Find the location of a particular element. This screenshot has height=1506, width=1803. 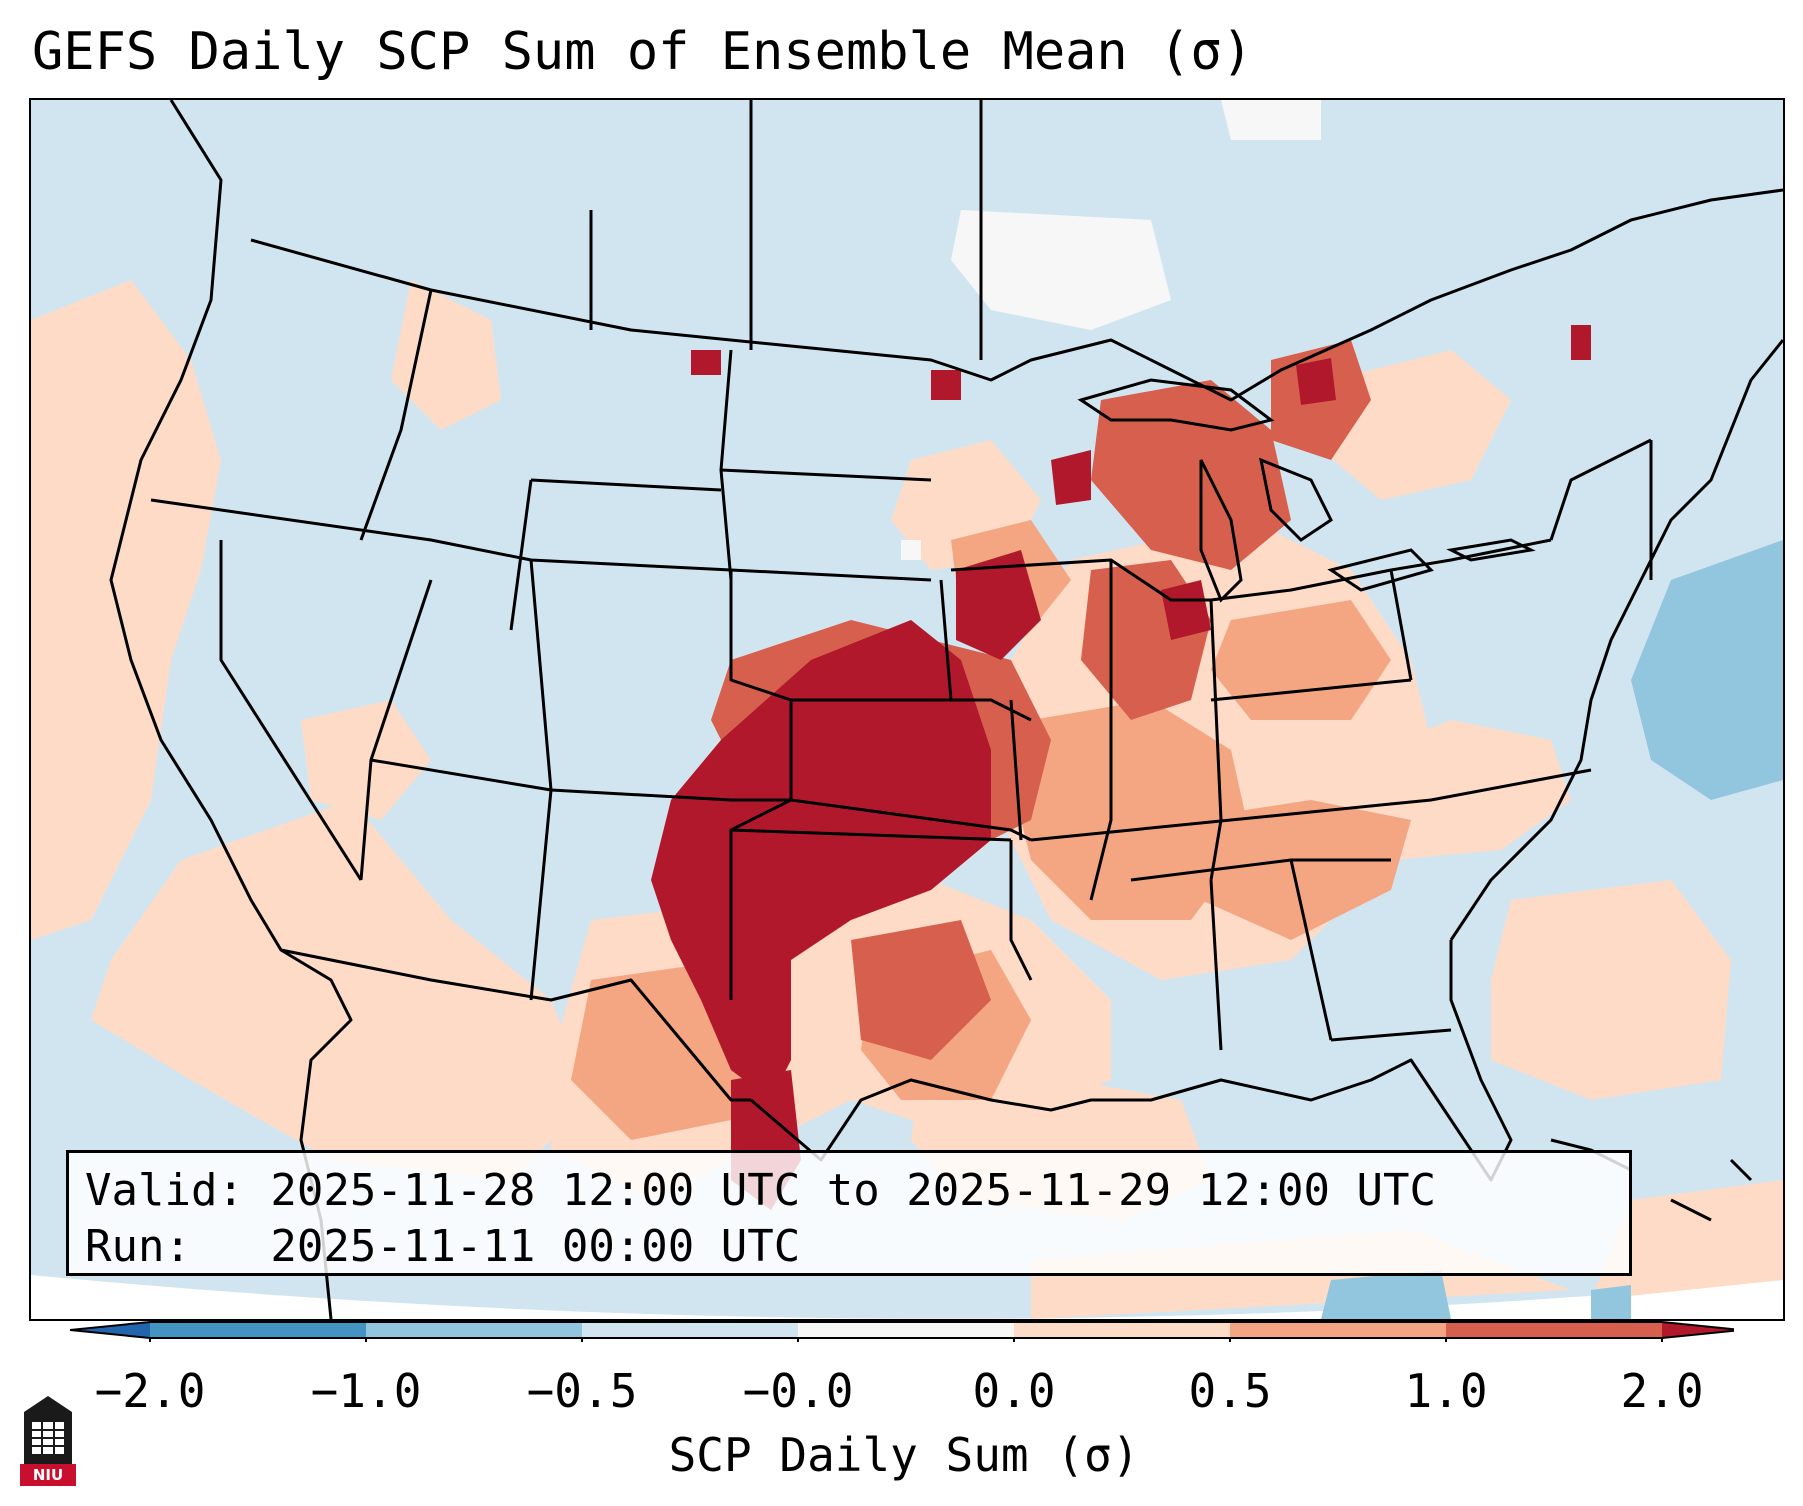

colorbar-over-arrow is located at coordinates (1698, 1330).